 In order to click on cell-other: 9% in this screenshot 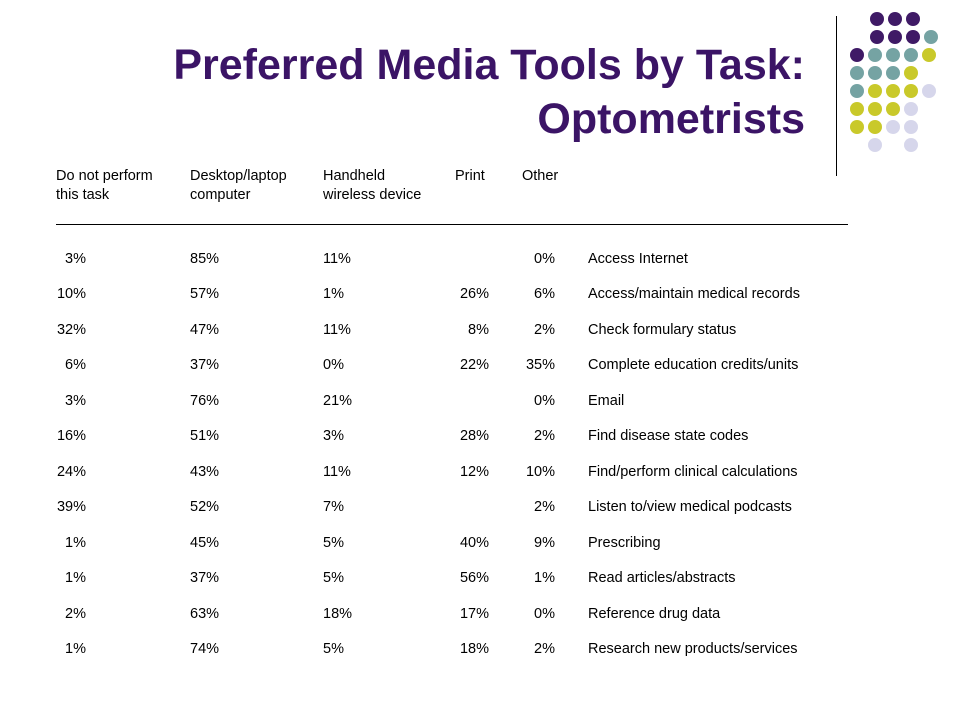, I will do `click(544, 542)`.